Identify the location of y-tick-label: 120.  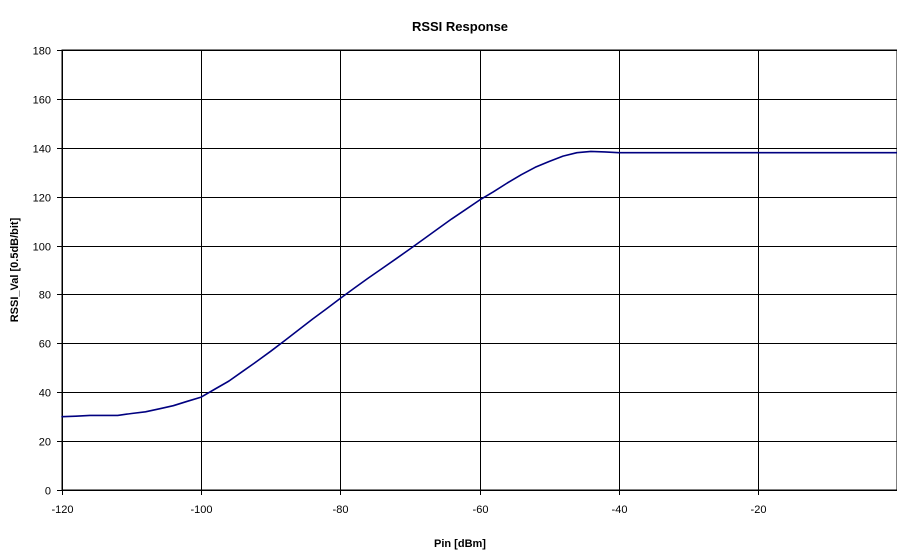
(42, 199).